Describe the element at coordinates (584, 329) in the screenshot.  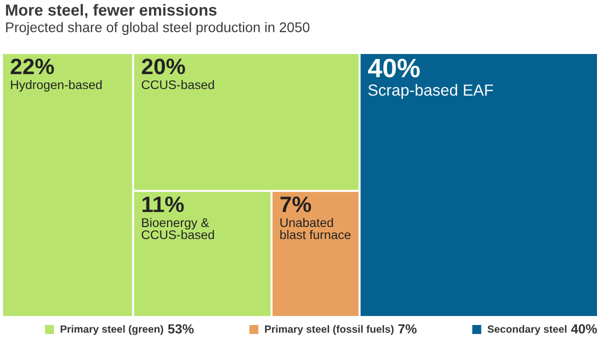
I see `text: 40%` at that location.